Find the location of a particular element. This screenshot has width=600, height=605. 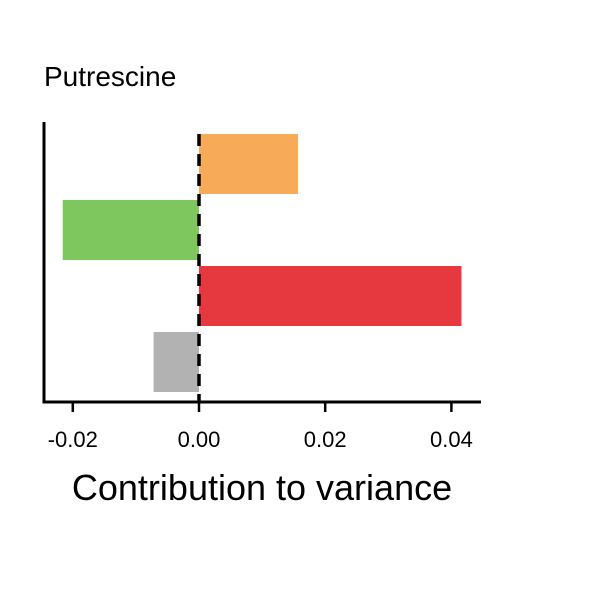

x-tick-label: 0.02 is located at coordinates (325, 439).